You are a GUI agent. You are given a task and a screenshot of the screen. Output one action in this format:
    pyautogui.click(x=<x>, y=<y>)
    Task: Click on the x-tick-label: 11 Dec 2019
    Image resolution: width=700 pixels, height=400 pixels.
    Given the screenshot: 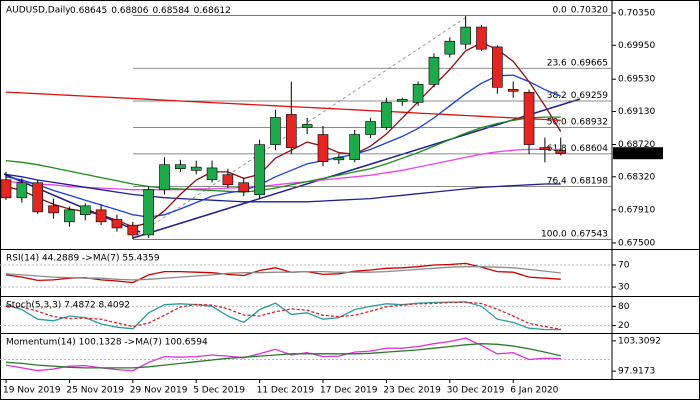 What is the action you would take?
    pyautogui.click(x=286, y=391)
    